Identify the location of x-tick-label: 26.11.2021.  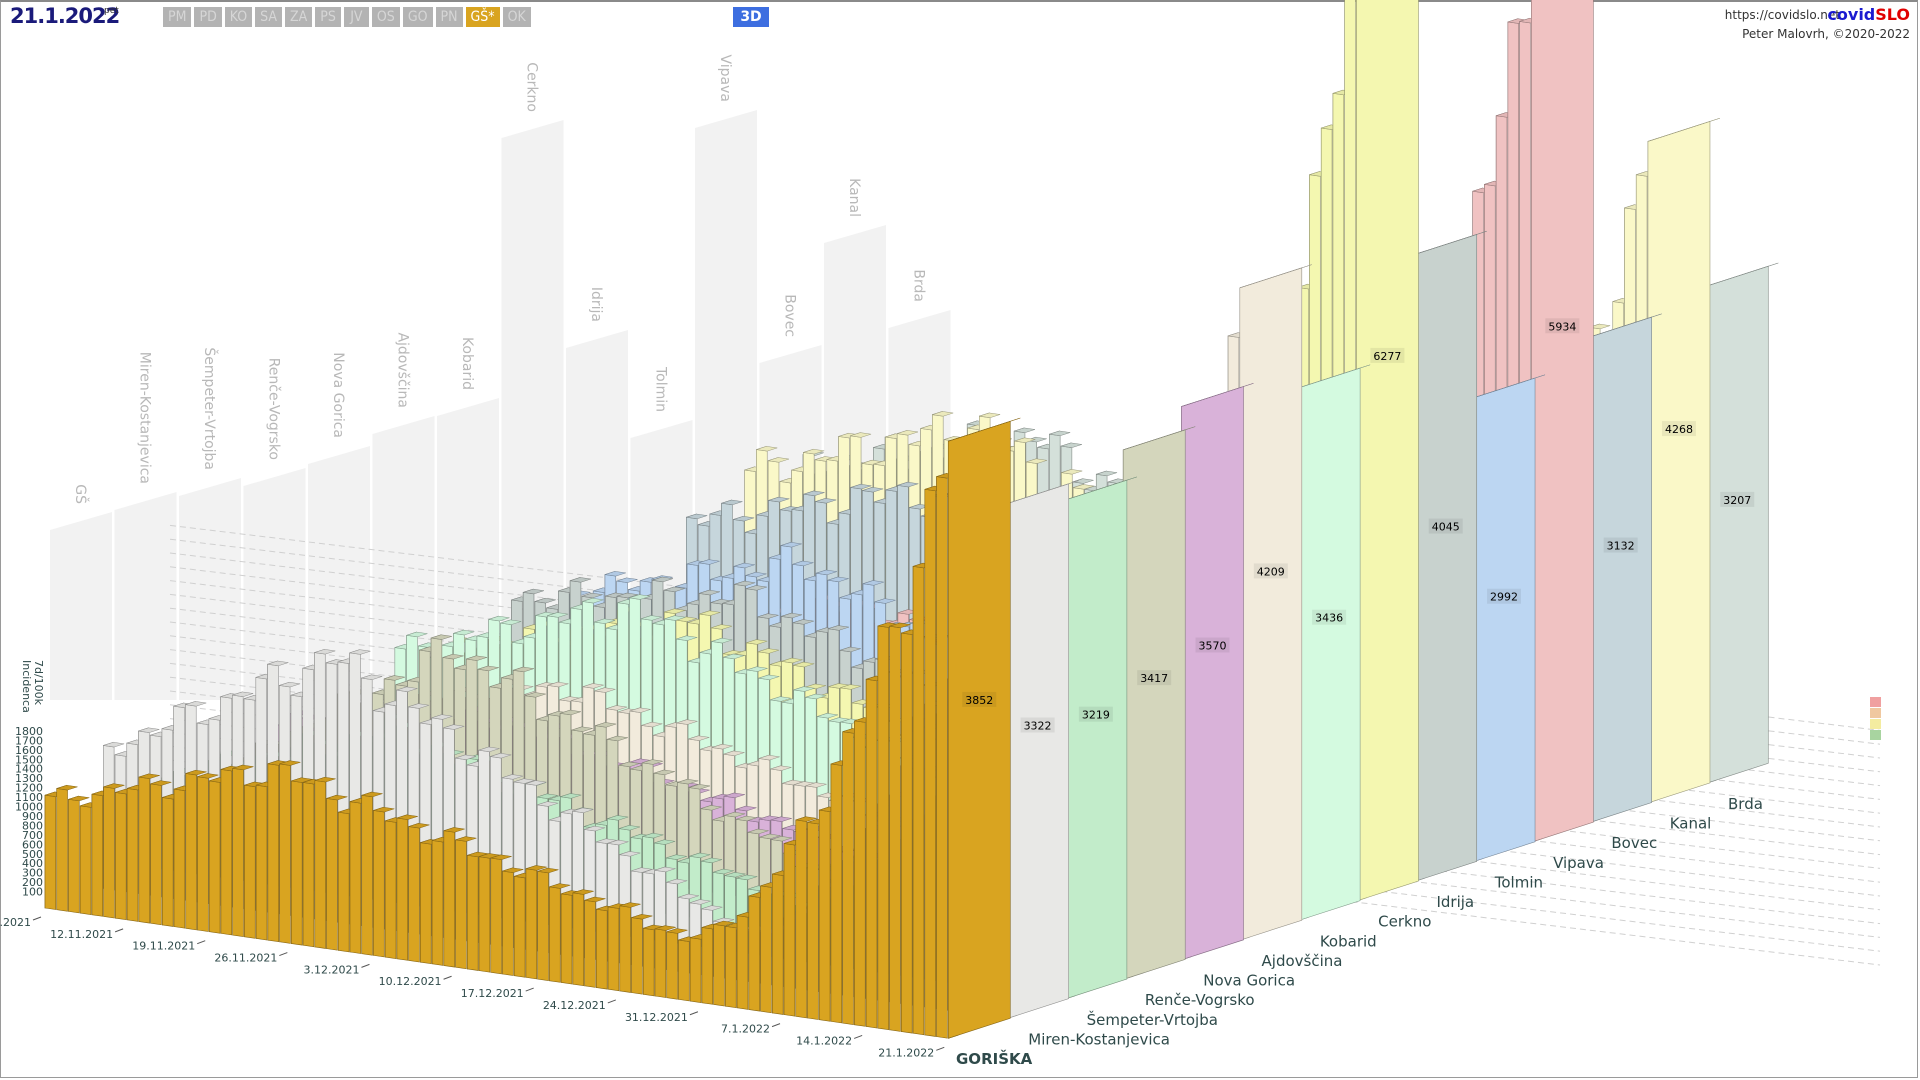
(245, 958).